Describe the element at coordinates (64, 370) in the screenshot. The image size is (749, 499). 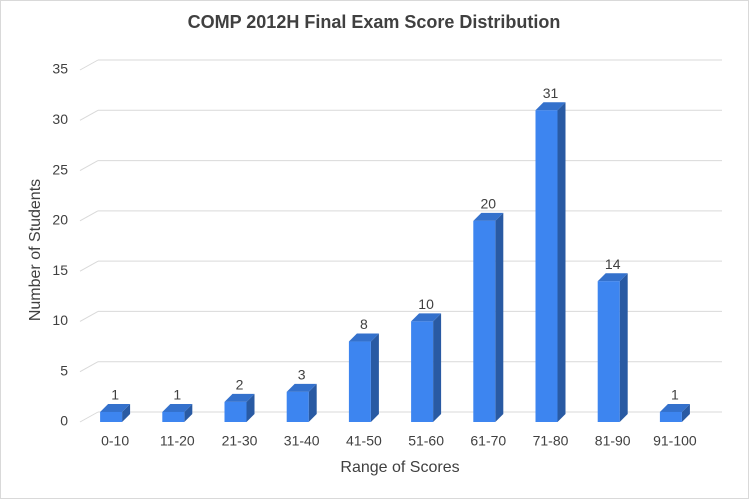
I see `y-tick-label: 5` at that location.